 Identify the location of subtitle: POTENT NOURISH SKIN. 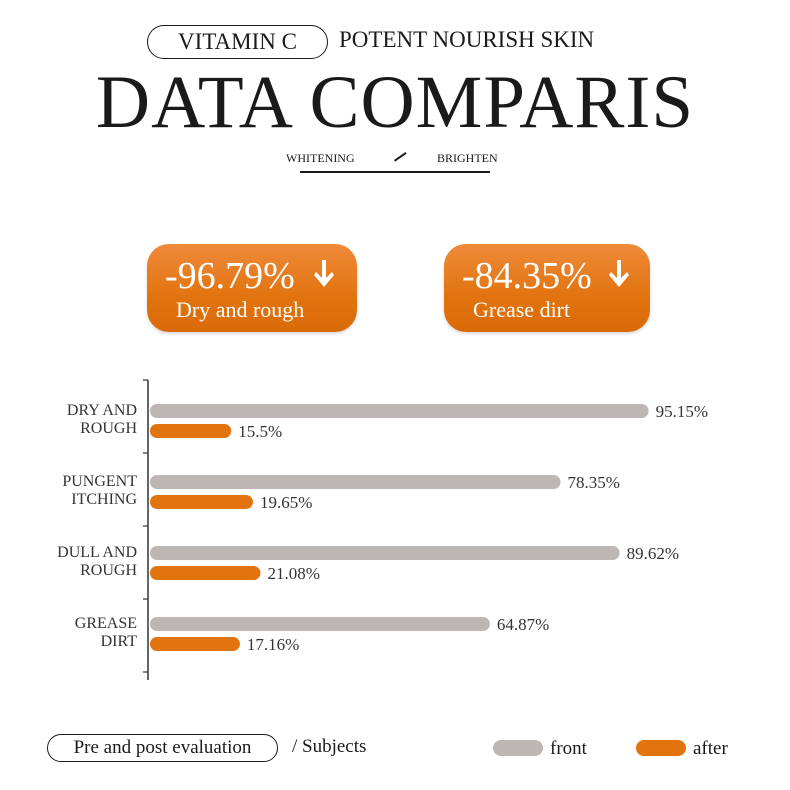
(467, 39).